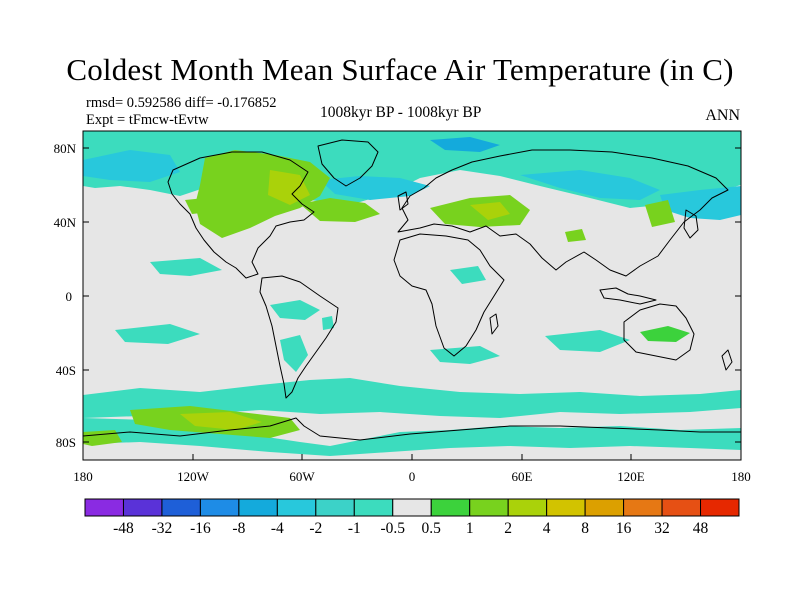 Image resolution: width=800 pixels, height=600 pixels. I want to click on colorbar-label: 32, so click(662, 528).